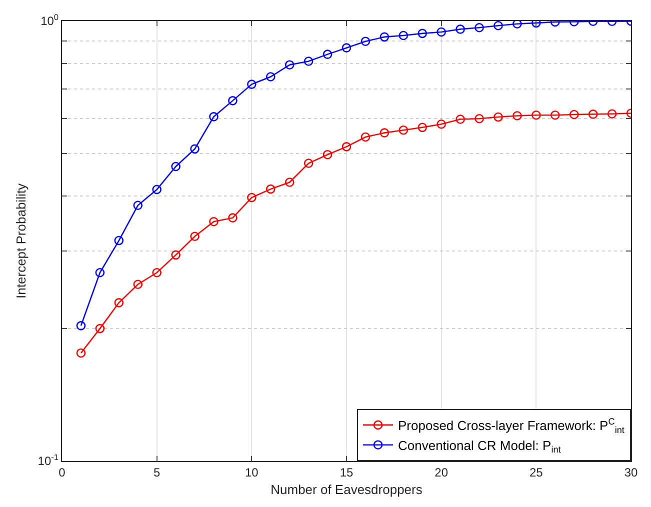 This screenshot has width=651, height=507. What do you see at coordinates (536, 472) in the screenshot?
I see `x-tick-label: 25` at bounding box center [536, 472].